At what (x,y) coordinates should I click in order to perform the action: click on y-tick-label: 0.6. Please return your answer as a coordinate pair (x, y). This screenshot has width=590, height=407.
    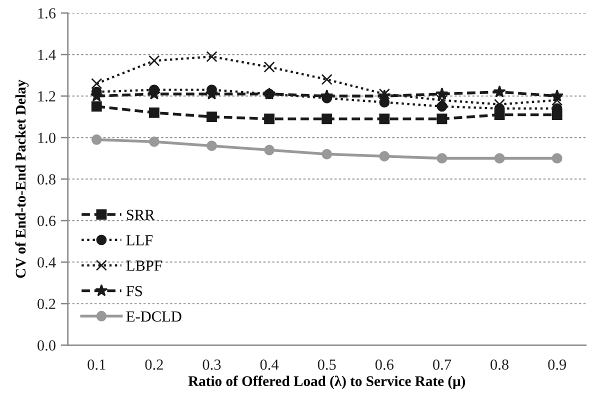
    Looking at the image, I should click on (47, 221).